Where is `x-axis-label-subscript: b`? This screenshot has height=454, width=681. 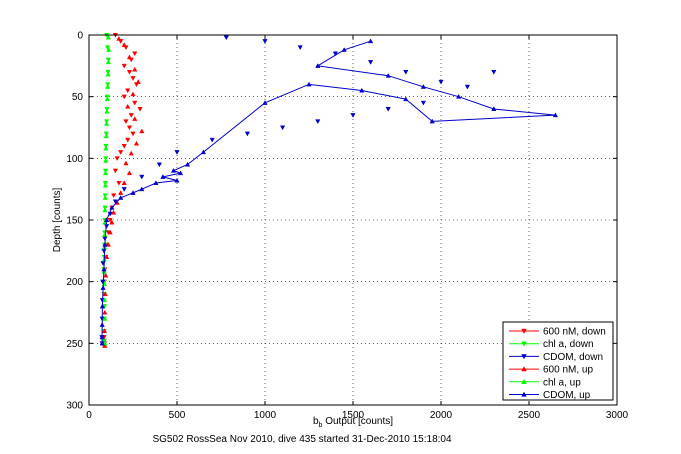
x-axis-label-subscript: b is located at coordinates (321, 425).